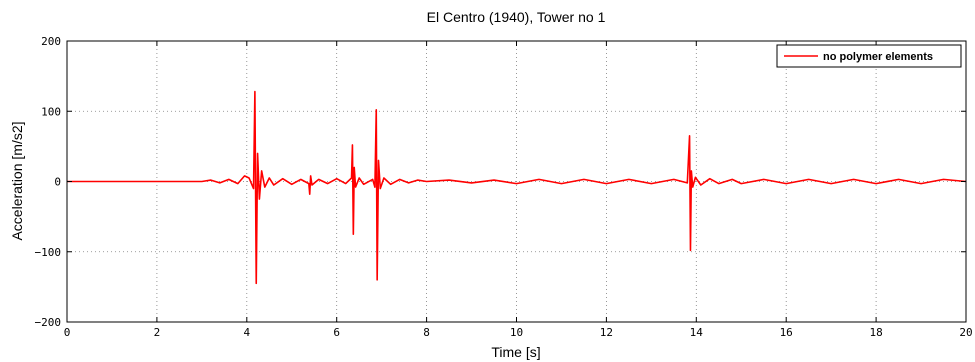 The width and height of the screenshot is (975, 362). Describe the element at coordinates (48, 322) in the screenshot. I see `y-tick-label: −200` at that location.